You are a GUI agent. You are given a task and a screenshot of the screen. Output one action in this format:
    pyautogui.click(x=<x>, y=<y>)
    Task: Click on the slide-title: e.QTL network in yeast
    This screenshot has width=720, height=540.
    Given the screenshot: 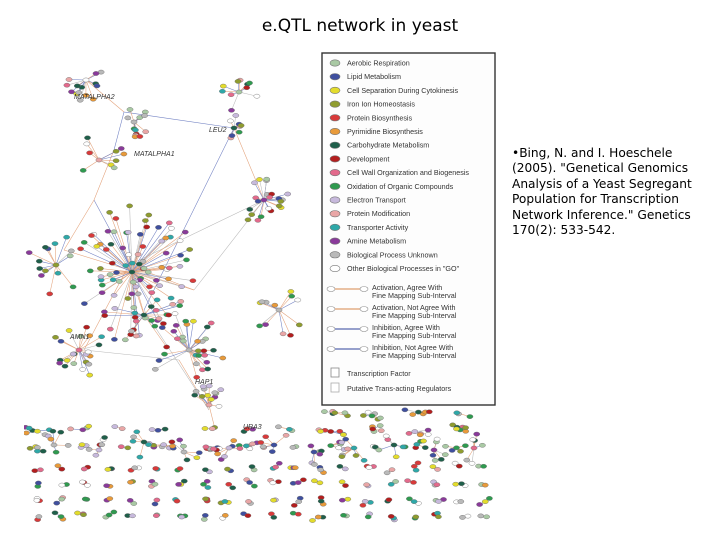 What is the action you would take?
    pyautogui.click(x=360, y=26)
    